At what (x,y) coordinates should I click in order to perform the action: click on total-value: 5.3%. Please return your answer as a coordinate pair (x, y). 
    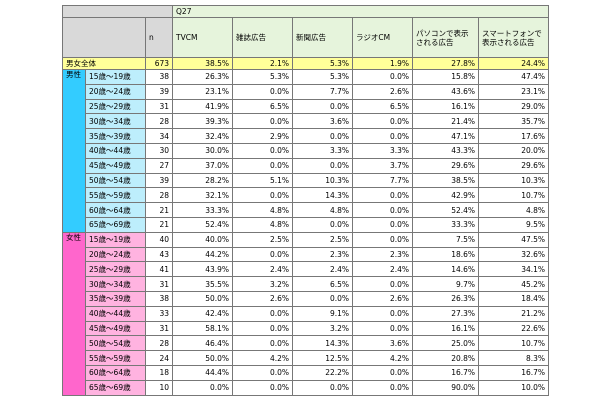
    Looking at the image, I should click on (323, 63).